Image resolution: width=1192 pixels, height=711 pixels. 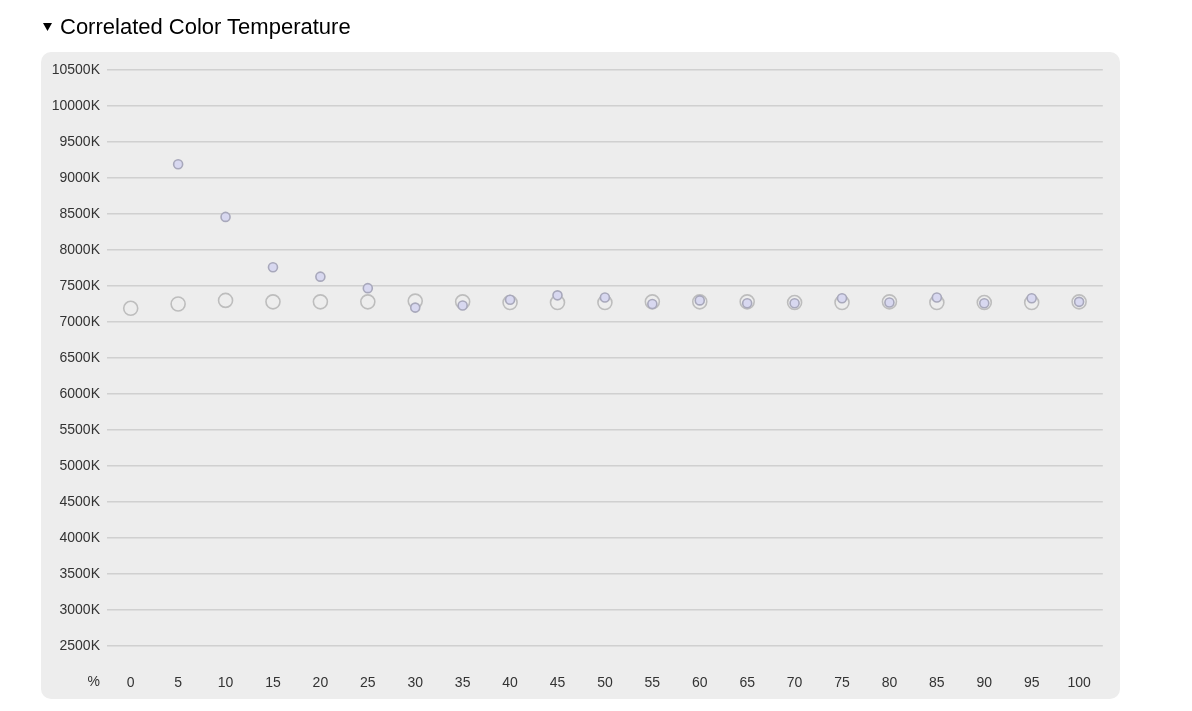 What do you see at coordinates (320, 682) in the screenshot?
I see `x-tick-label: 20` at bounding box center [320, 682].